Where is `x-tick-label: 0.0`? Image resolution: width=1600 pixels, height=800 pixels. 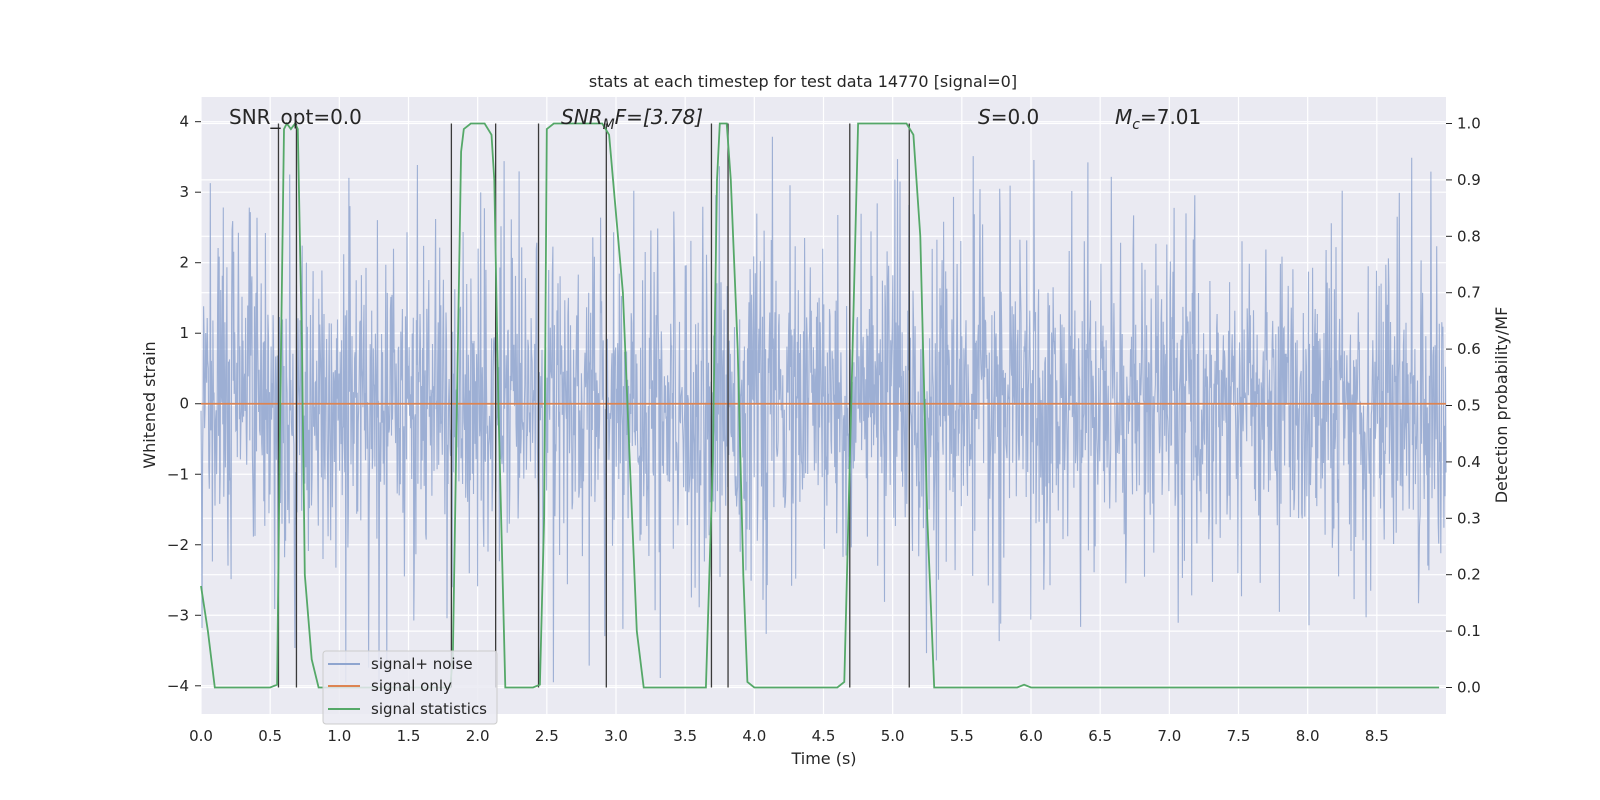 x-tick-label: 0.0 is located at coordinates (201, 736).